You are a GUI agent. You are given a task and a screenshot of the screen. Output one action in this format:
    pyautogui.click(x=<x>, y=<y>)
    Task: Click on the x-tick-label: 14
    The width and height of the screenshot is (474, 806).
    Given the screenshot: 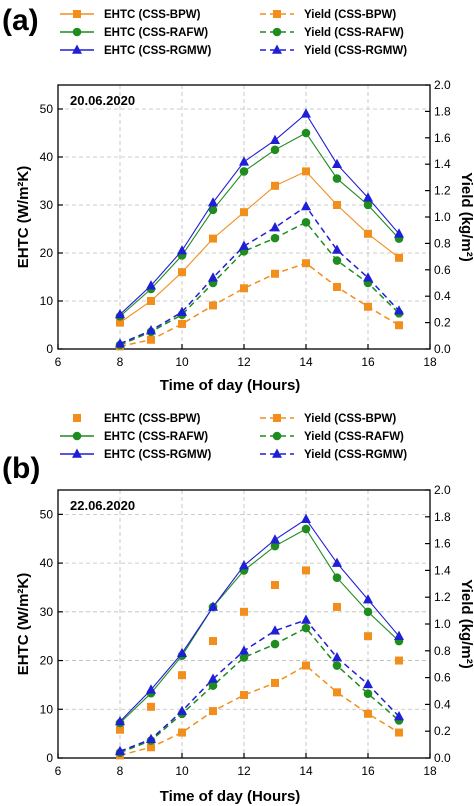 What is the action you would take?
    pyautogui.click(x=306, y=771)
    